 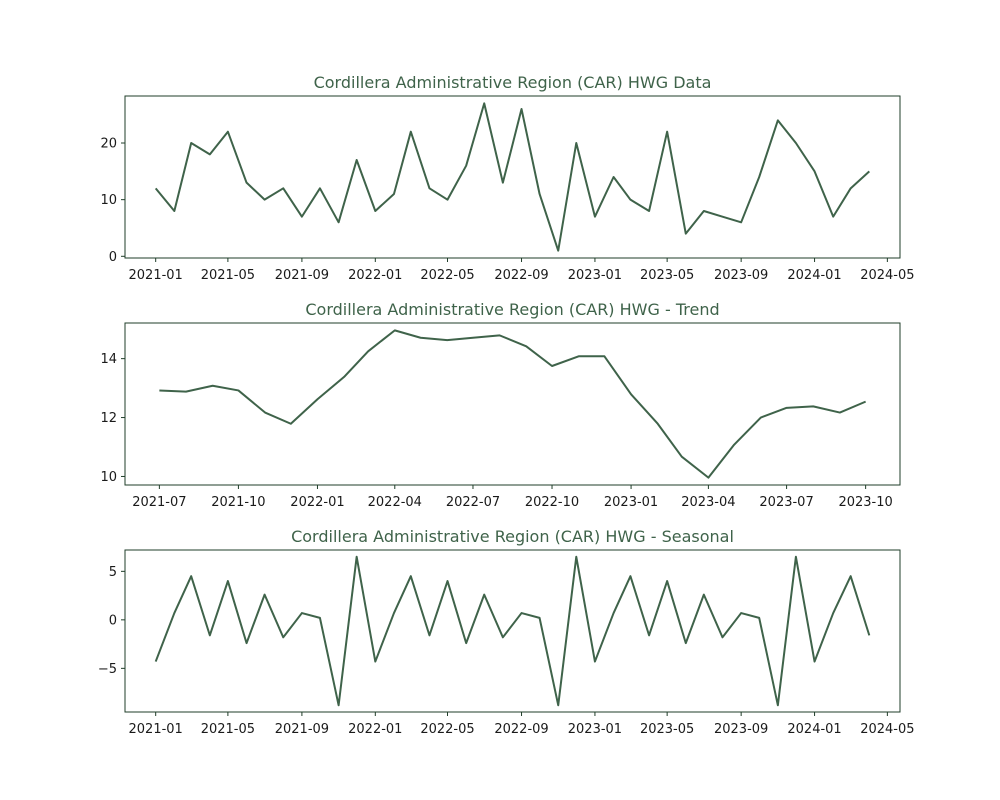 I want to click on y-tick-label: −5, so click(x=107, y=669).